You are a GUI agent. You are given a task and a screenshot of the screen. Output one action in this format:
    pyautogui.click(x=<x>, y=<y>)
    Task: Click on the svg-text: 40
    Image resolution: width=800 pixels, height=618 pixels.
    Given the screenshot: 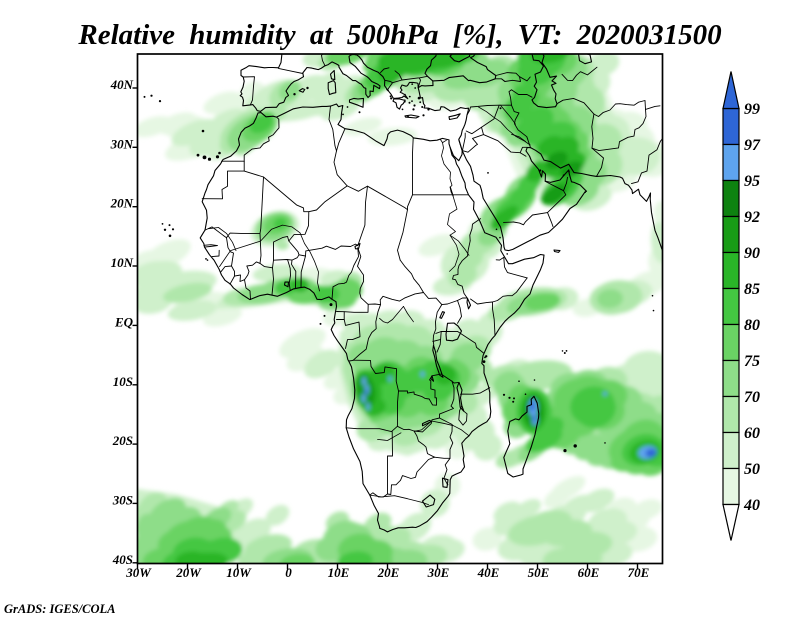 What is the action you would take?
    pyautogui.click(x=751, y=505)
    